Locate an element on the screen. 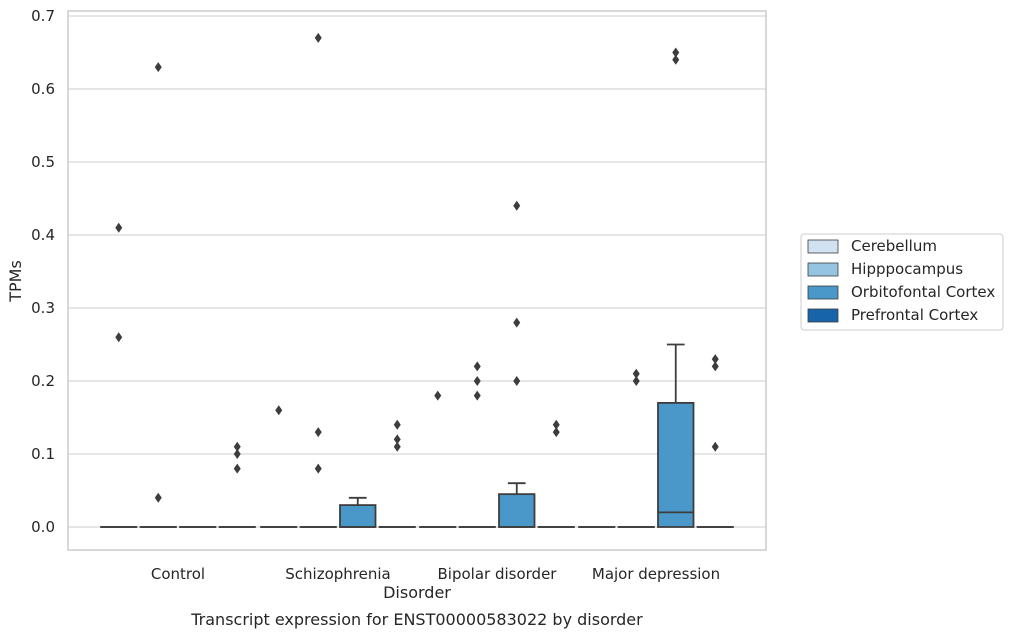  x-axis-label: Disorder is located at coordinates (417, 592).